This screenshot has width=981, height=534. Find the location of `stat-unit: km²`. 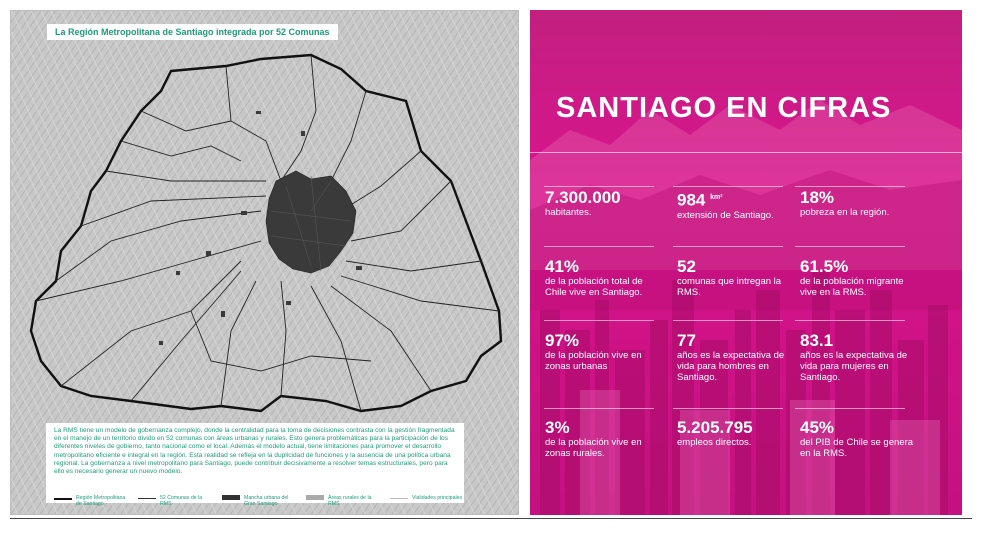

stat-unit: km² is located at coordinates (716, 197).